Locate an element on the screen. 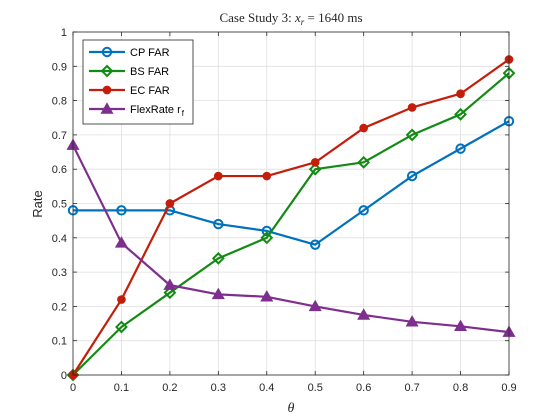 This screenshot has width=560, height=420. x-tick-label: 0.5 is located at coordinates (315, 388).